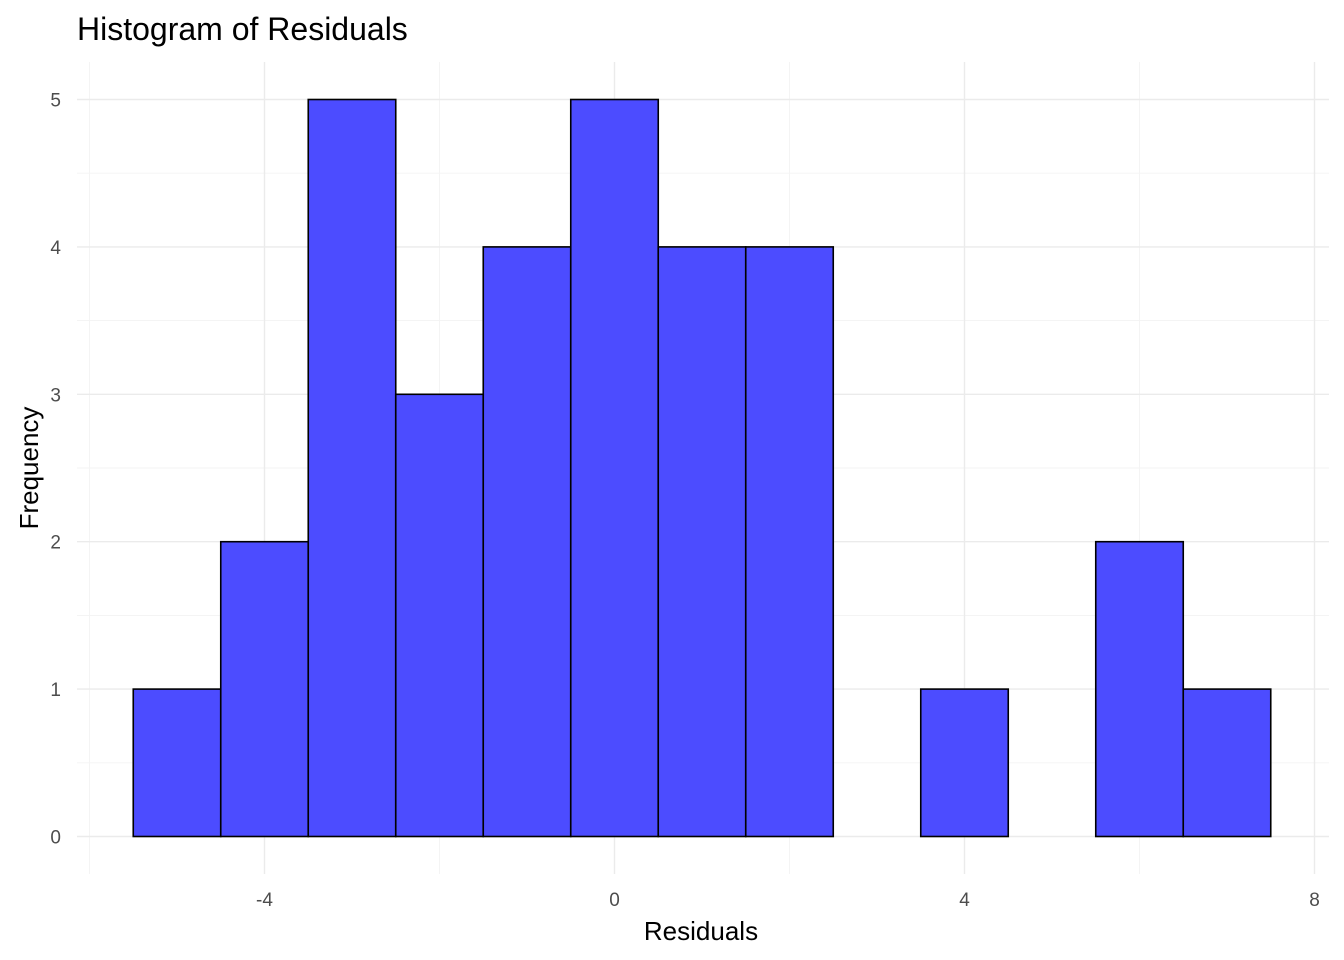 The height and width of the screenshot is (960, 1344). What do you see at coordinates (614, 900) in the screenshot?
I see `x-tick-label: 0` at bounding box center [614, 900].